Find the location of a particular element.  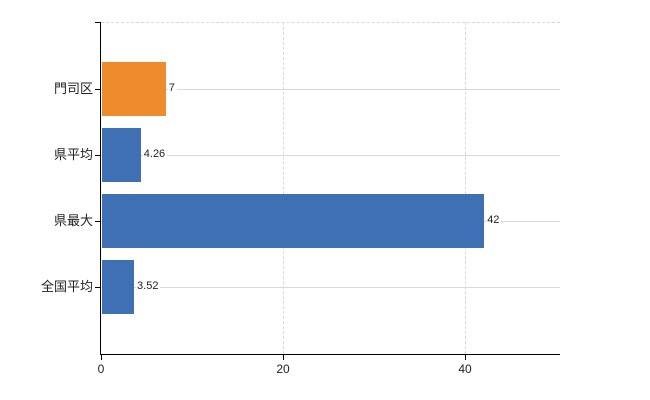

plot-top-border is located at coordinates (330, 22).